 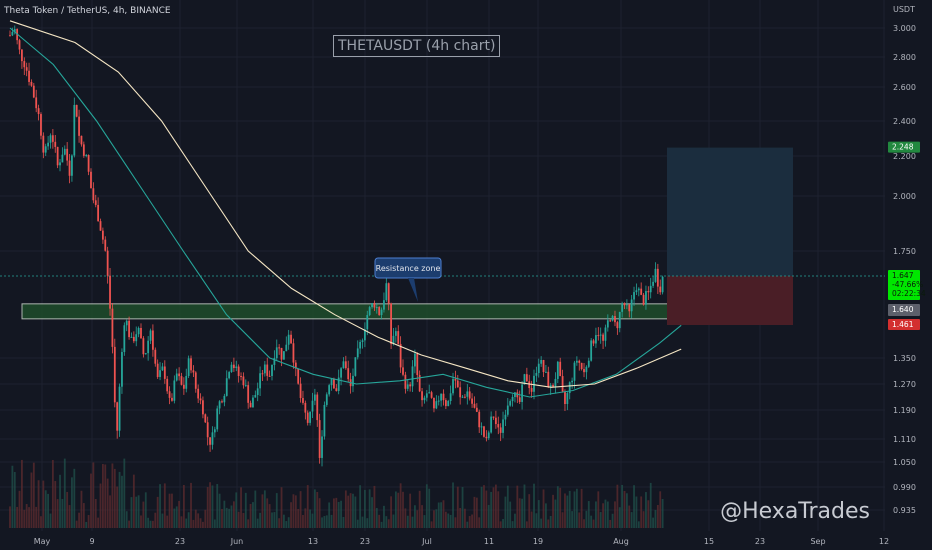 I want to click on target-zone, so click(x=730, y=211).